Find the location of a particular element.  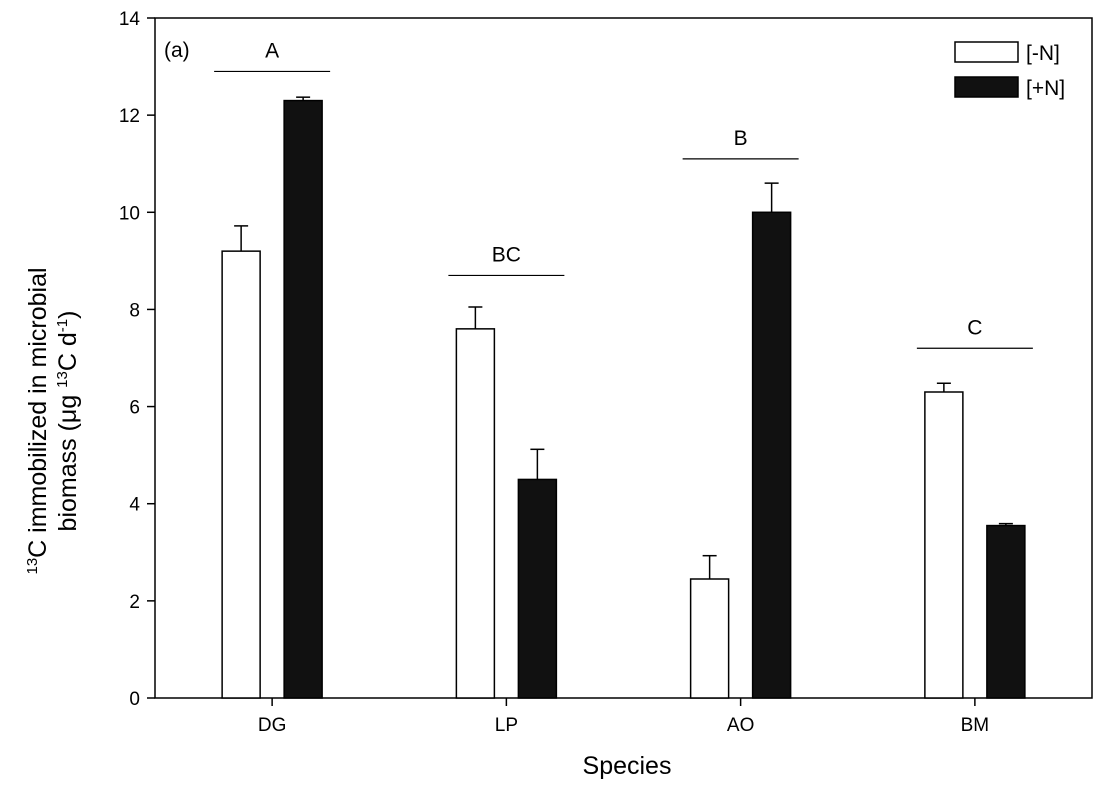

y-axis-ticks: 0 2 4 6 8 10 12 14 is located at coordinates (137, 359).